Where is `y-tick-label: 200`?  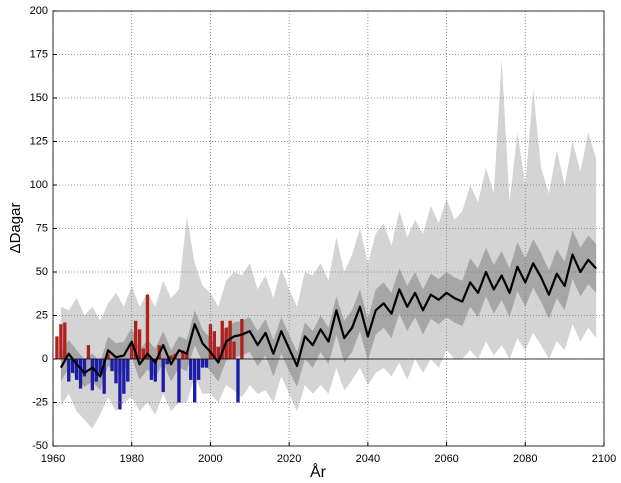 y-tick-label: 200 is located at coordinates (39, 11).